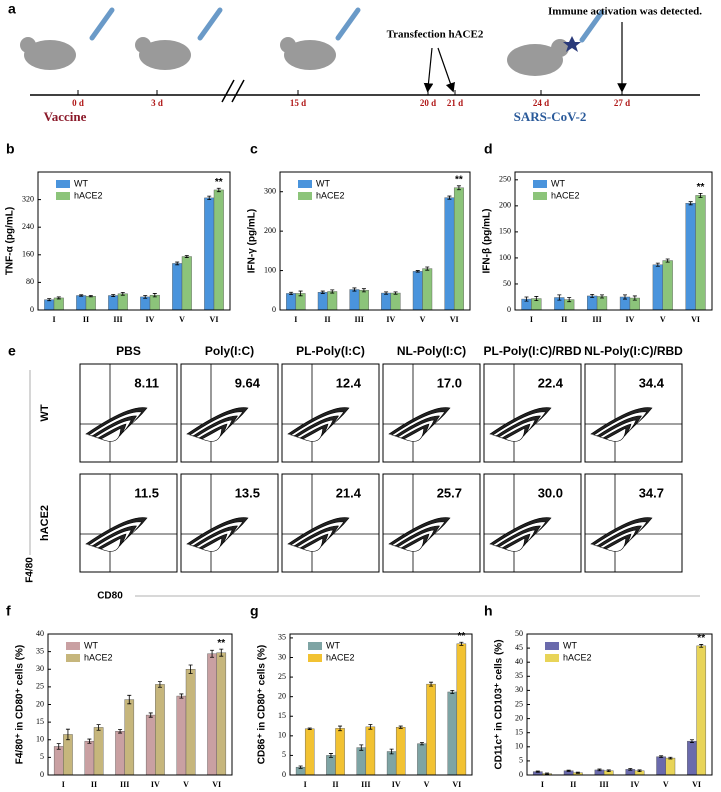 Image resolution: width=721 pixels, height=792 pixels. I want to click on y-tick-label: 240, so click(28, 226).